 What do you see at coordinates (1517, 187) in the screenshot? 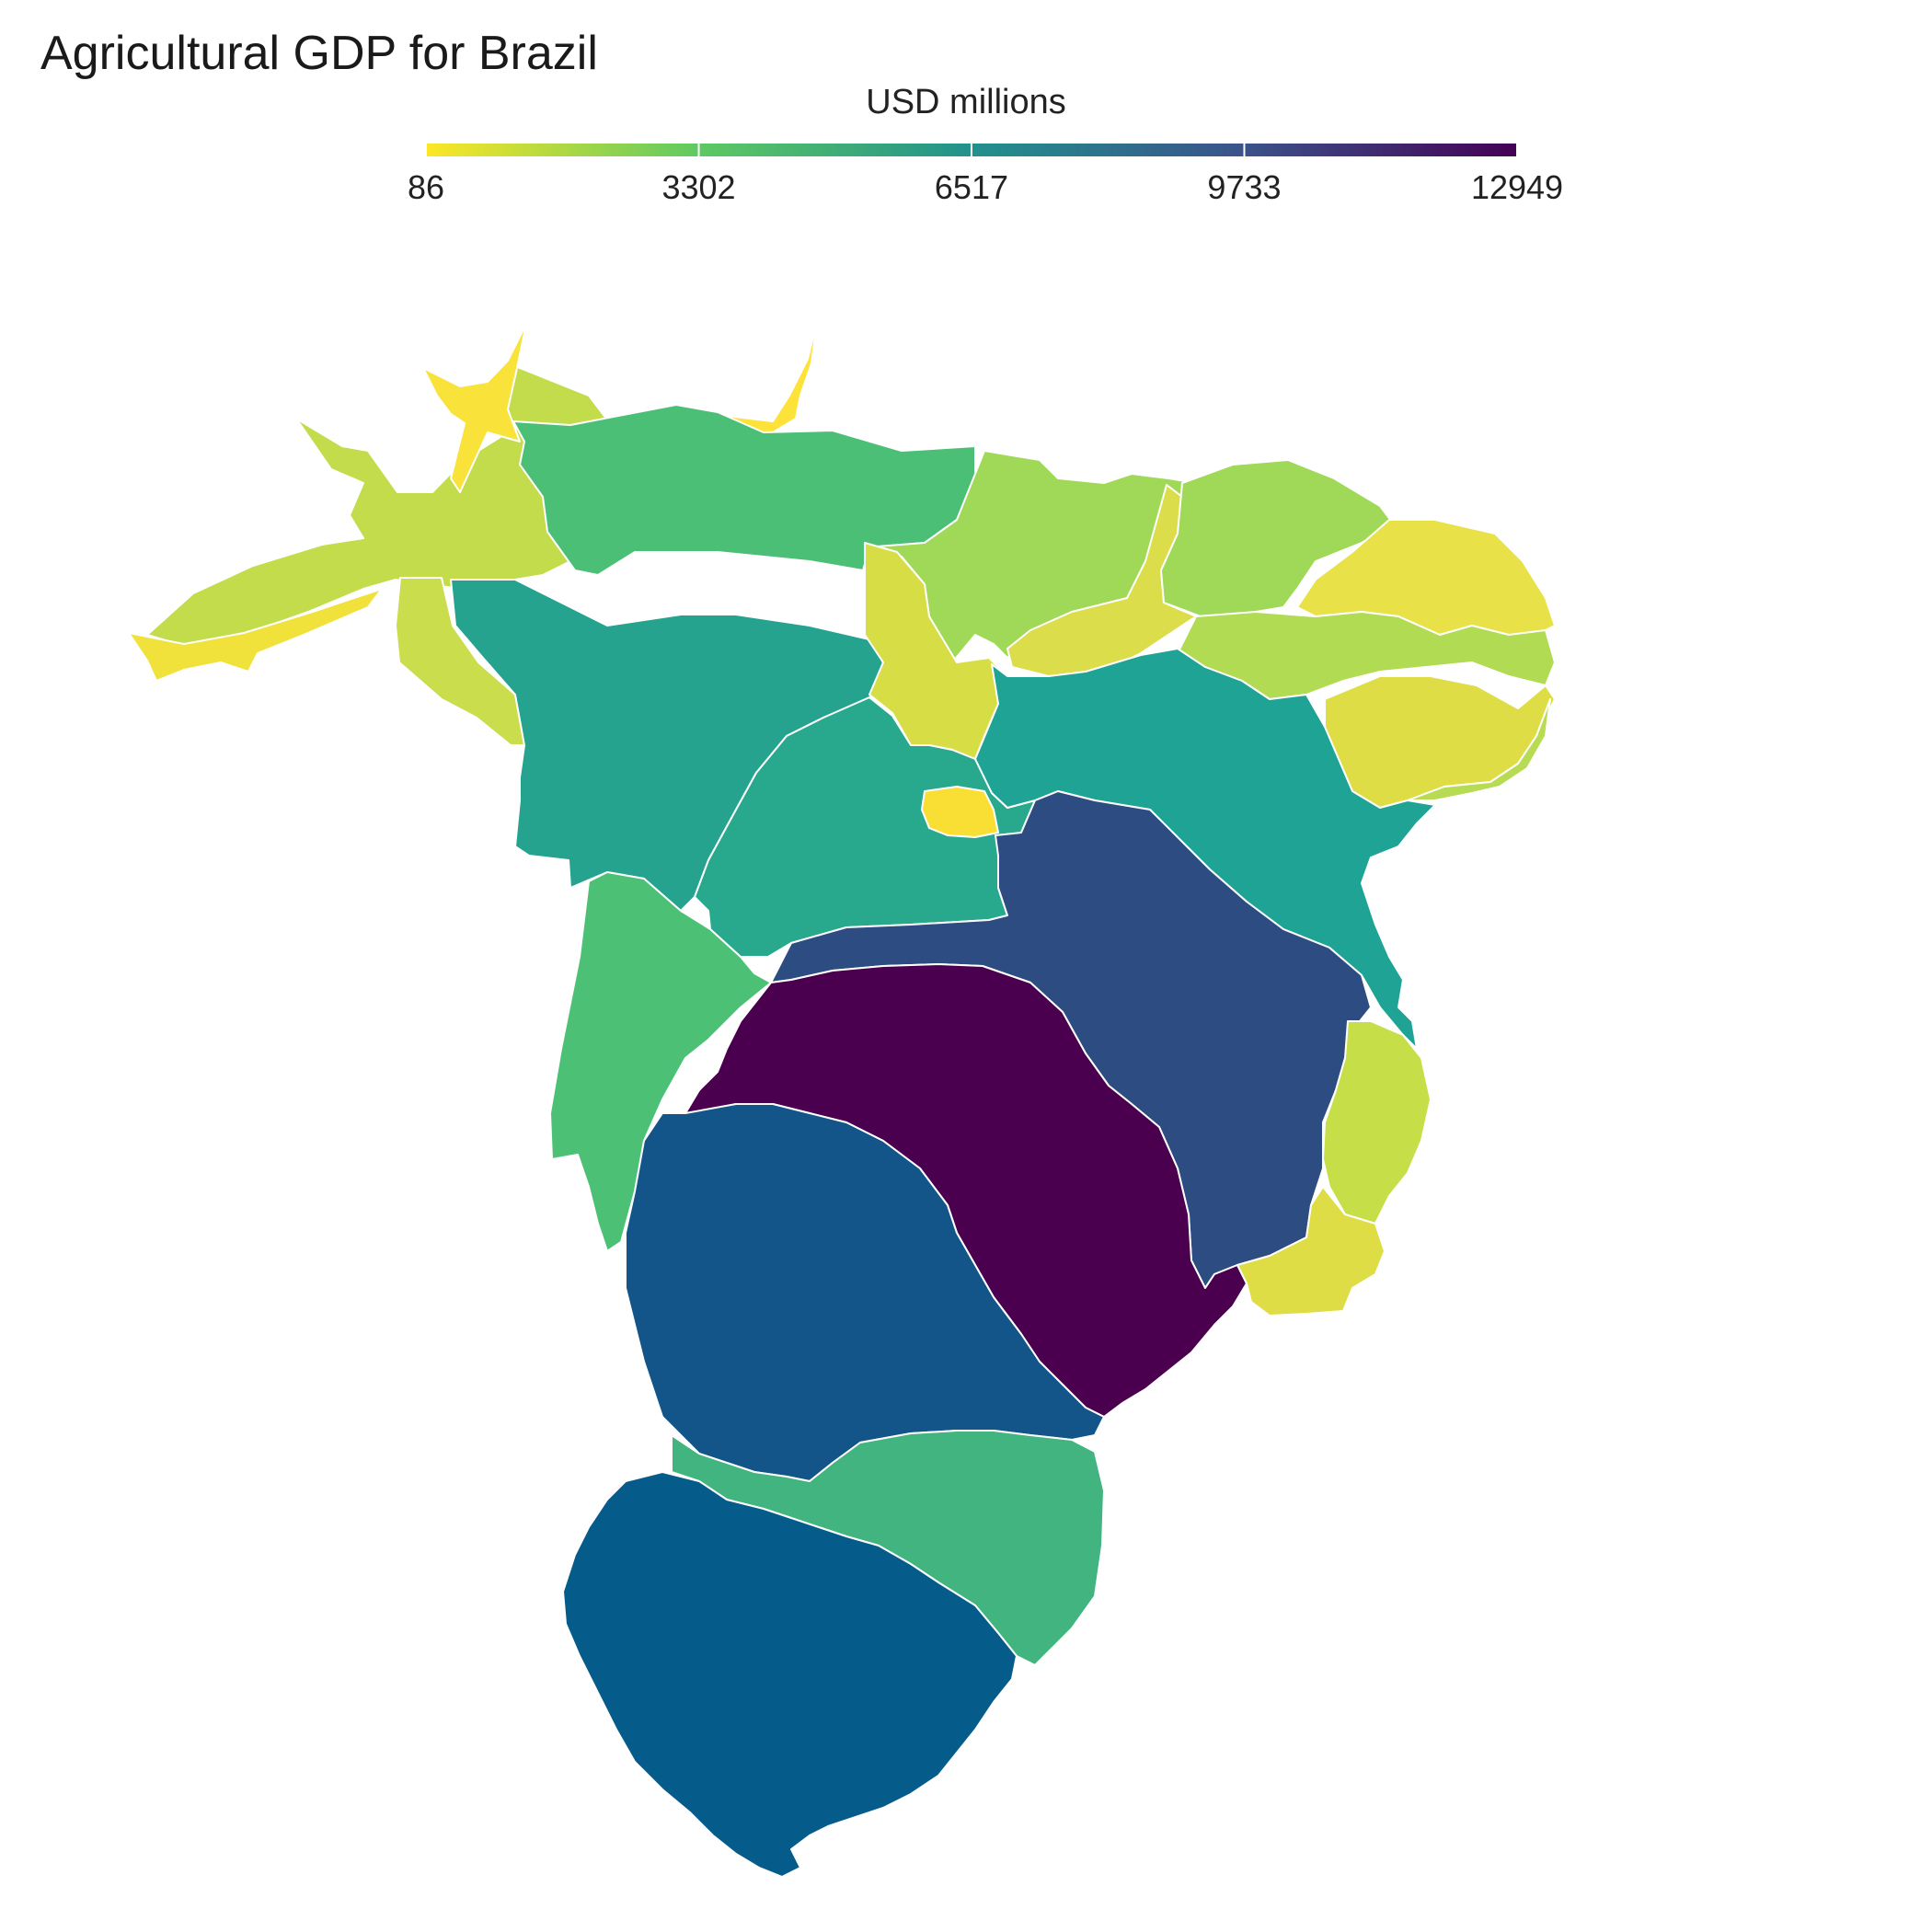
I see `colorbar-tick-label-4: 12949` at bounding box center [1517, 187].